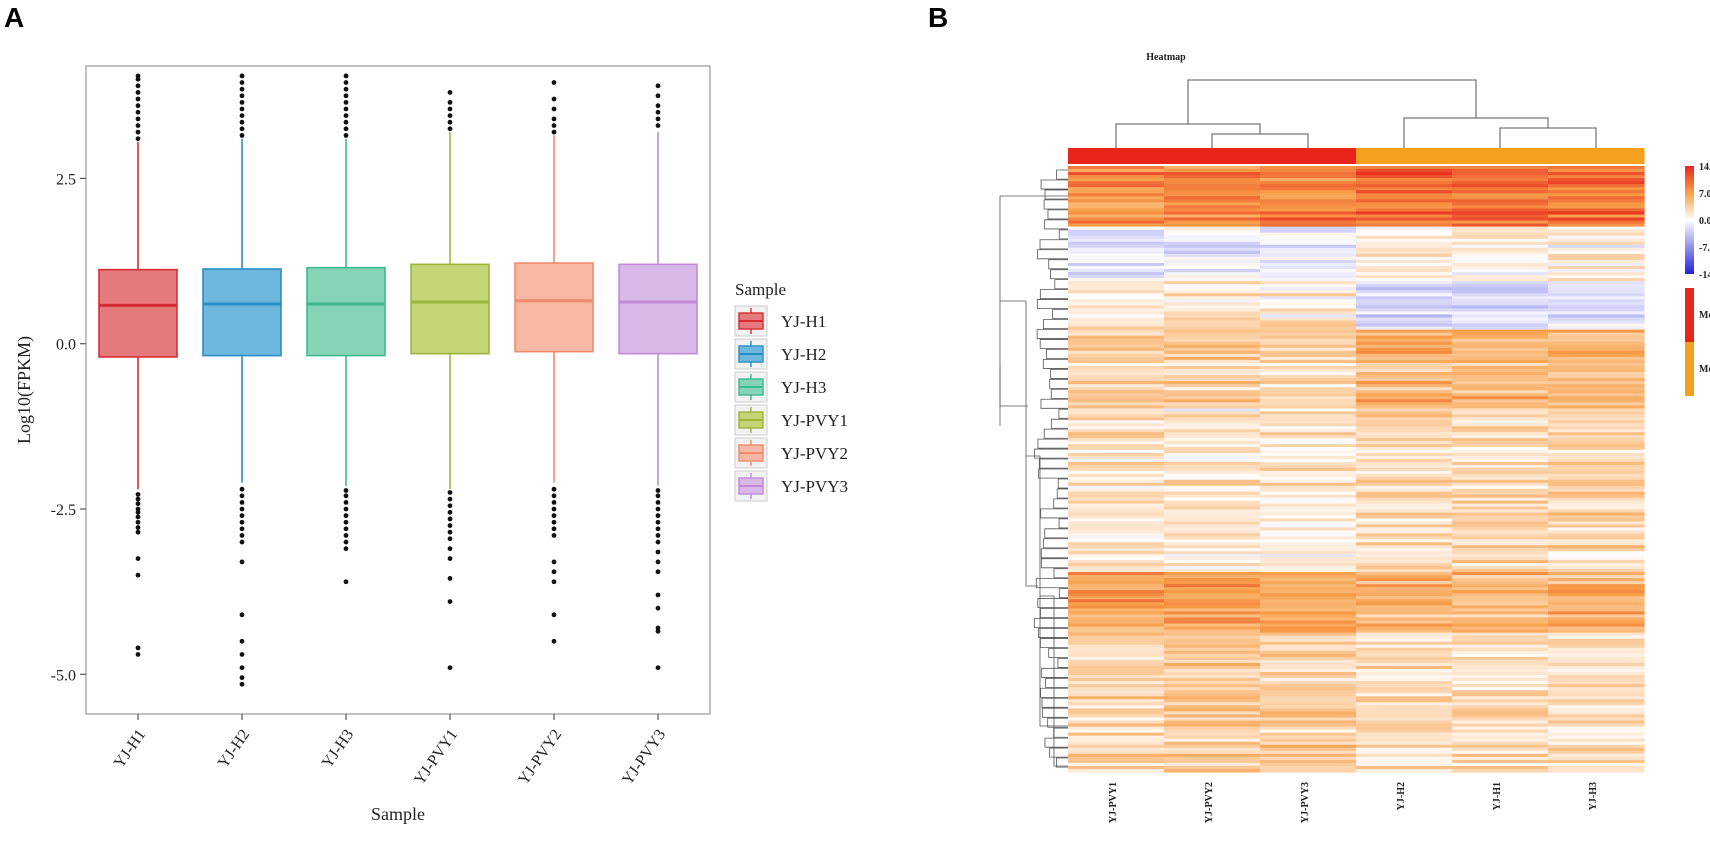  What do you see at coordinates (1500, 156) in the screenshot?
I see `column-group-bar` at bounding box center [1500, 156].